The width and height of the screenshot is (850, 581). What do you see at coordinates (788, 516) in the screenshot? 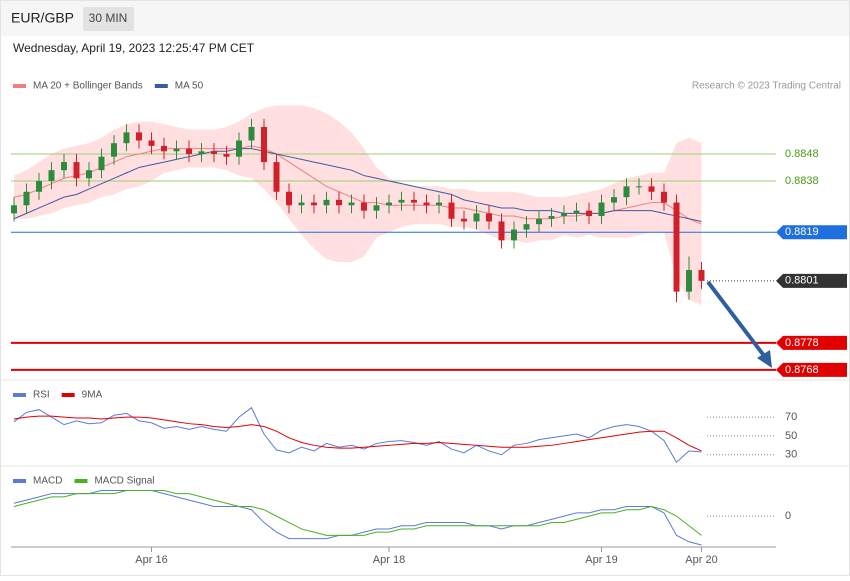
I see `y-tick-label: 0` at bounding box center [788, 516].